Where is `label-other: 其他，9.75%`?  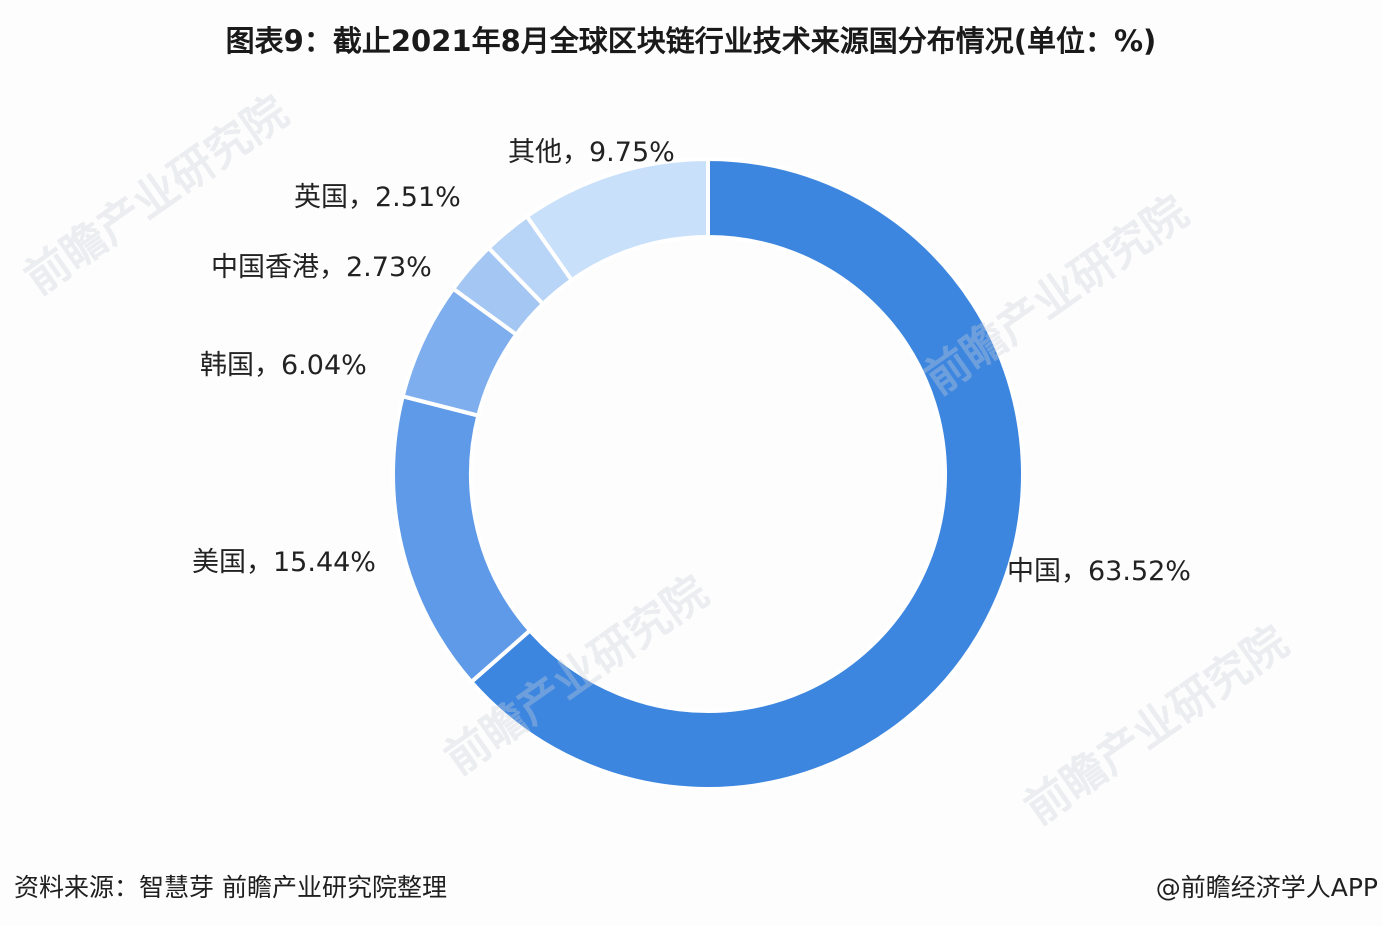
label-other: 其他，9.75% is located at coordinates (591, 152).